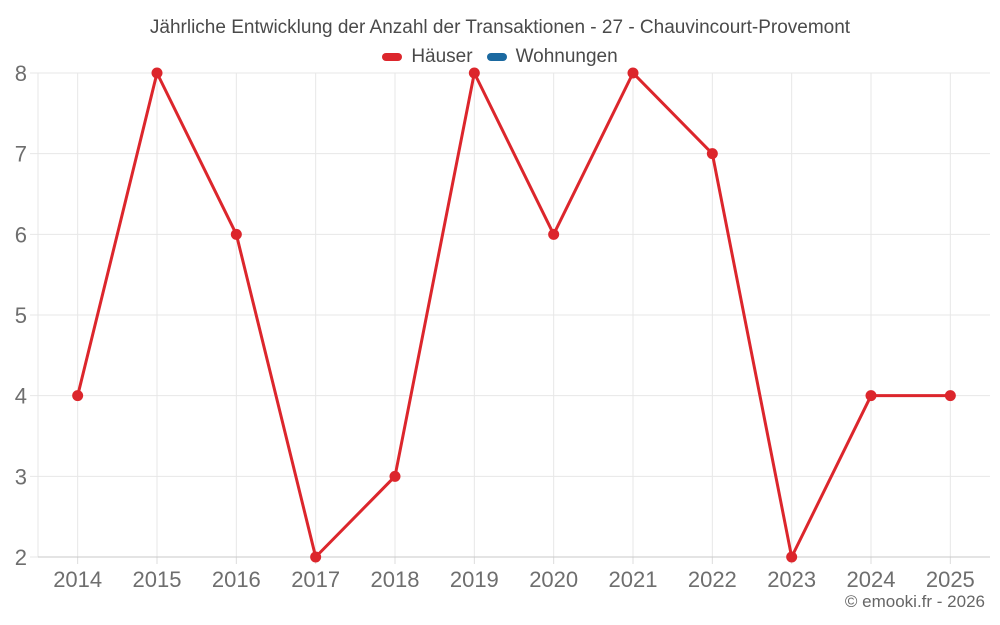 This screenshot has width=1000, height=625. What do you see at coordinates (395, 476) in the screenshot?
I see `data-point-h-user-2018` at bounding box center [395, 476].